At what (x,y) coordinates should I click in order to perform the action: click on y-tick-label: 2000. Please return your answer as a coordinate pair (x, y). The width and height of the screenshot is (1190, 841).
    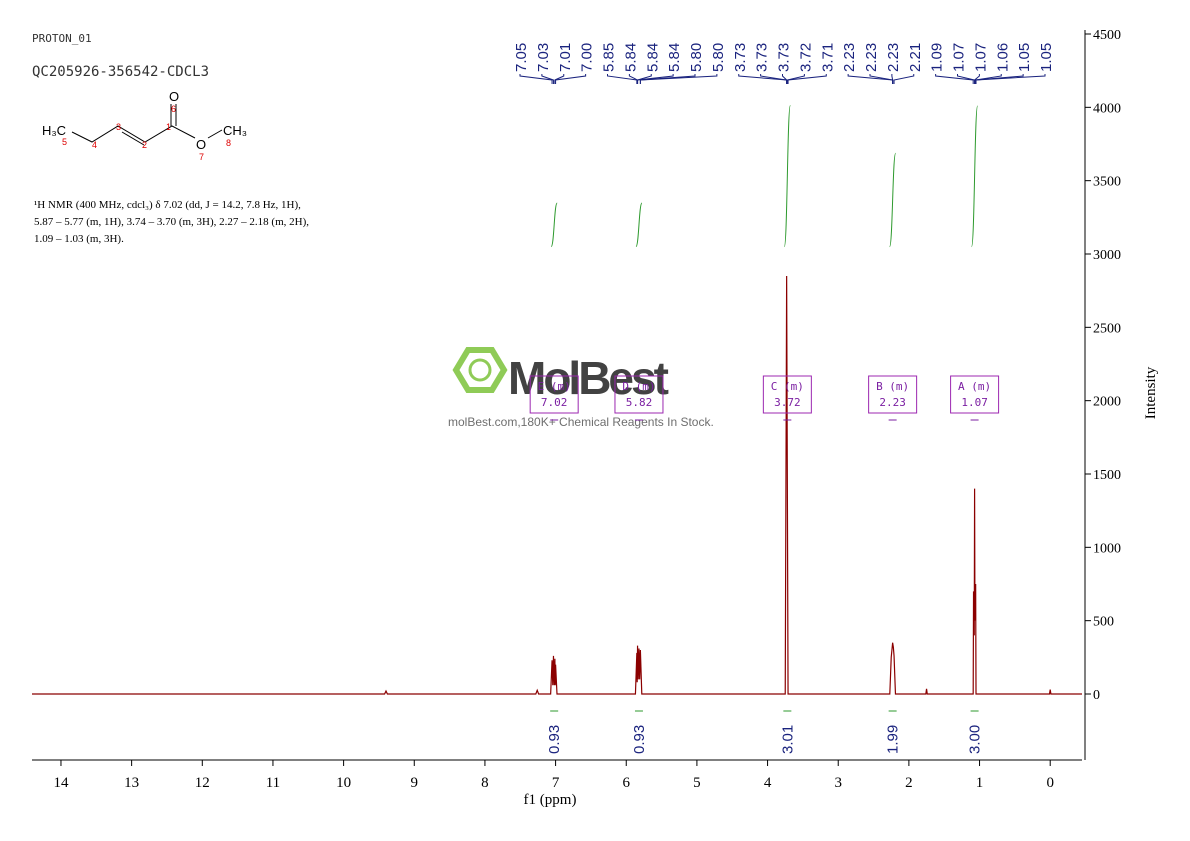
    Looking at the image, I should click on (1107, 402).